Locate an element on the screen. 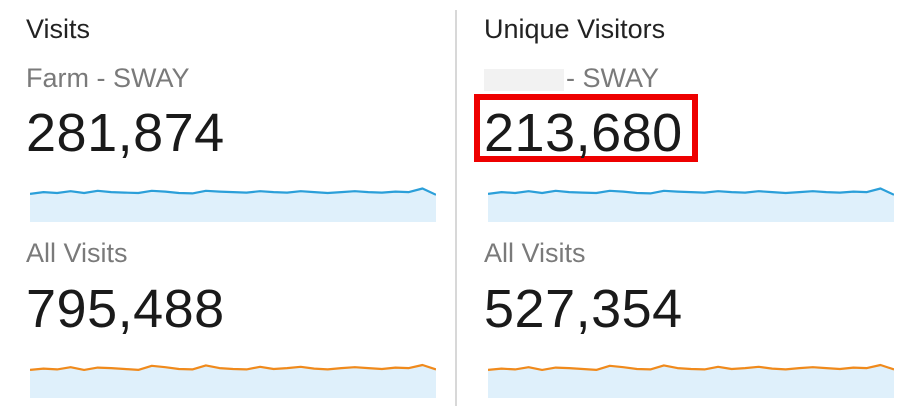 The image size is (915, 414). segment-label-sway: - SWAY is located at coordinates (571, 78).